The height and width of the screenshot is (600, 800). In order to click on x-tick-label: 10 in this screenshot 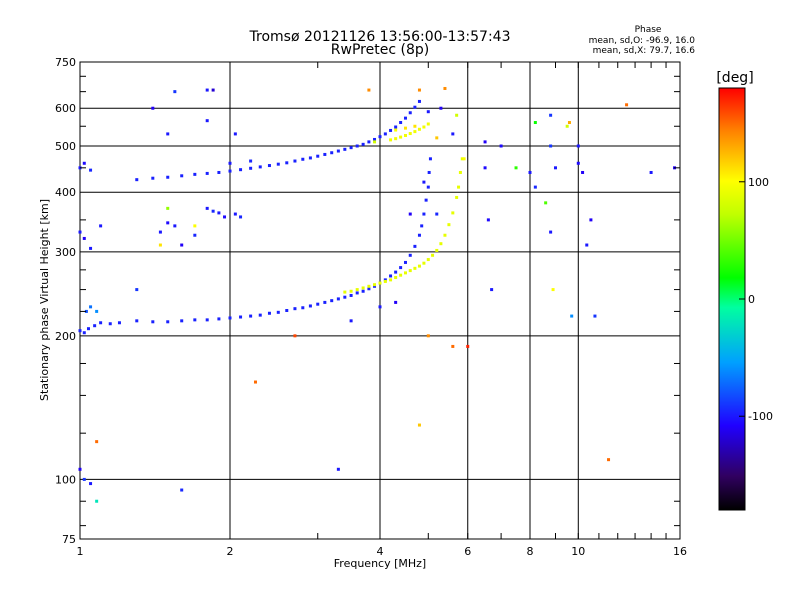, I will do `click(578, 551)`.